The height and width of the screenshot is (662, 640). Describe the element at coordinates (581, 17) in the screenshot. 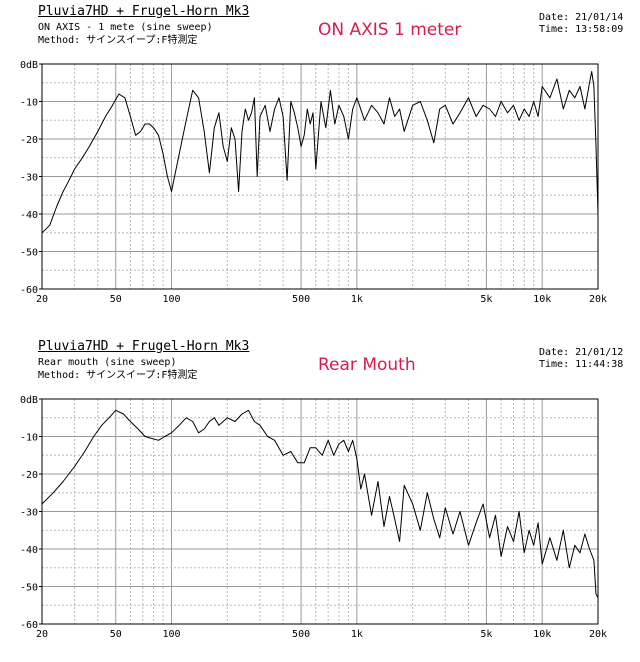

I see `date-label: Date: 21/01/14` at that location.